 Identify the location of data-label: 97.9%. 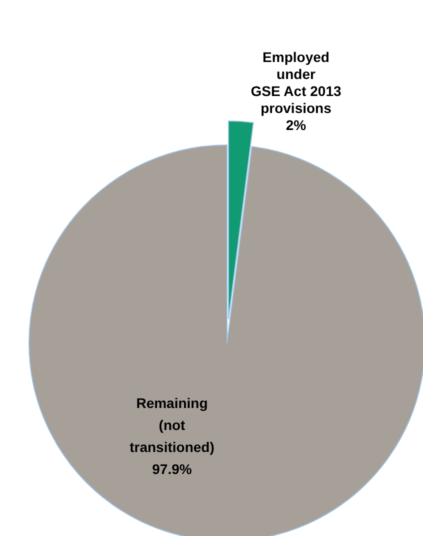
(172, 469).